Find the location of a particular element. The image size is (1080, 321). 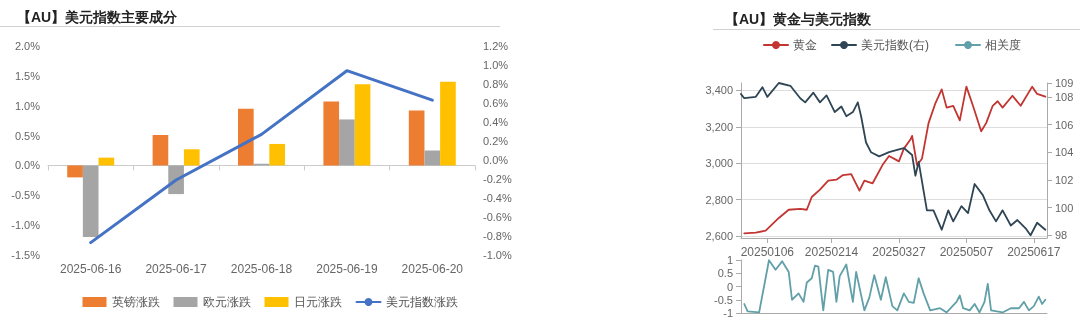

y-tick-label: -1.0% is located at coordinates (26, 225).